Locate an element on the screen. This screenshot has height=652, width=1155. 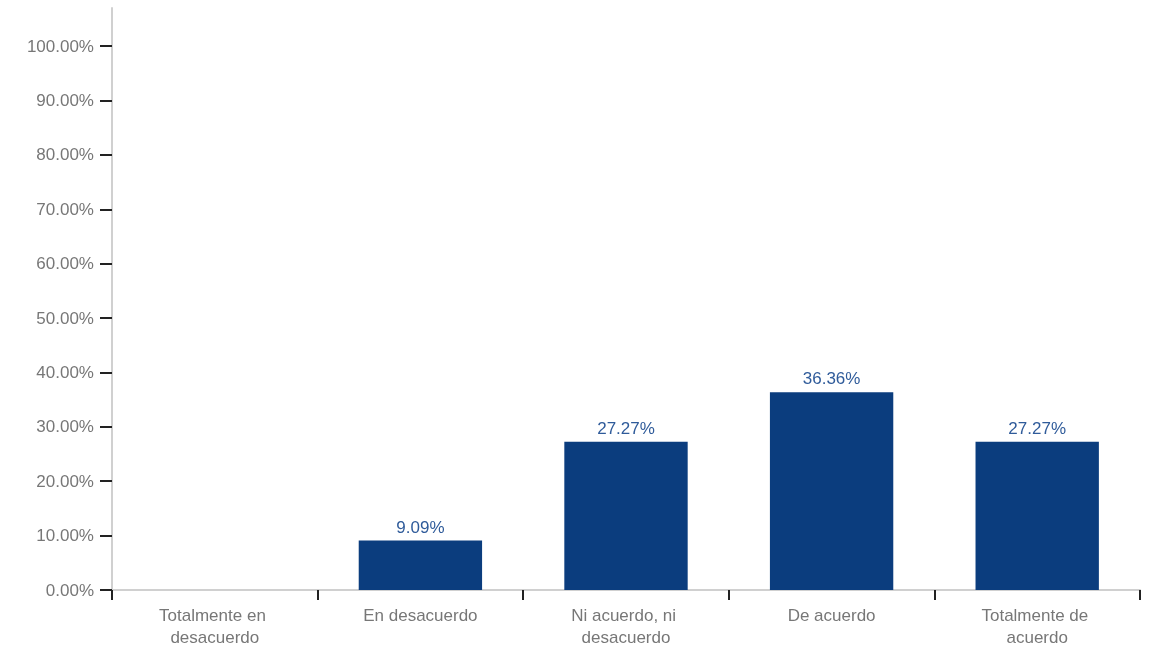
data-label: 9.09% is located at coordinates (420, 527).